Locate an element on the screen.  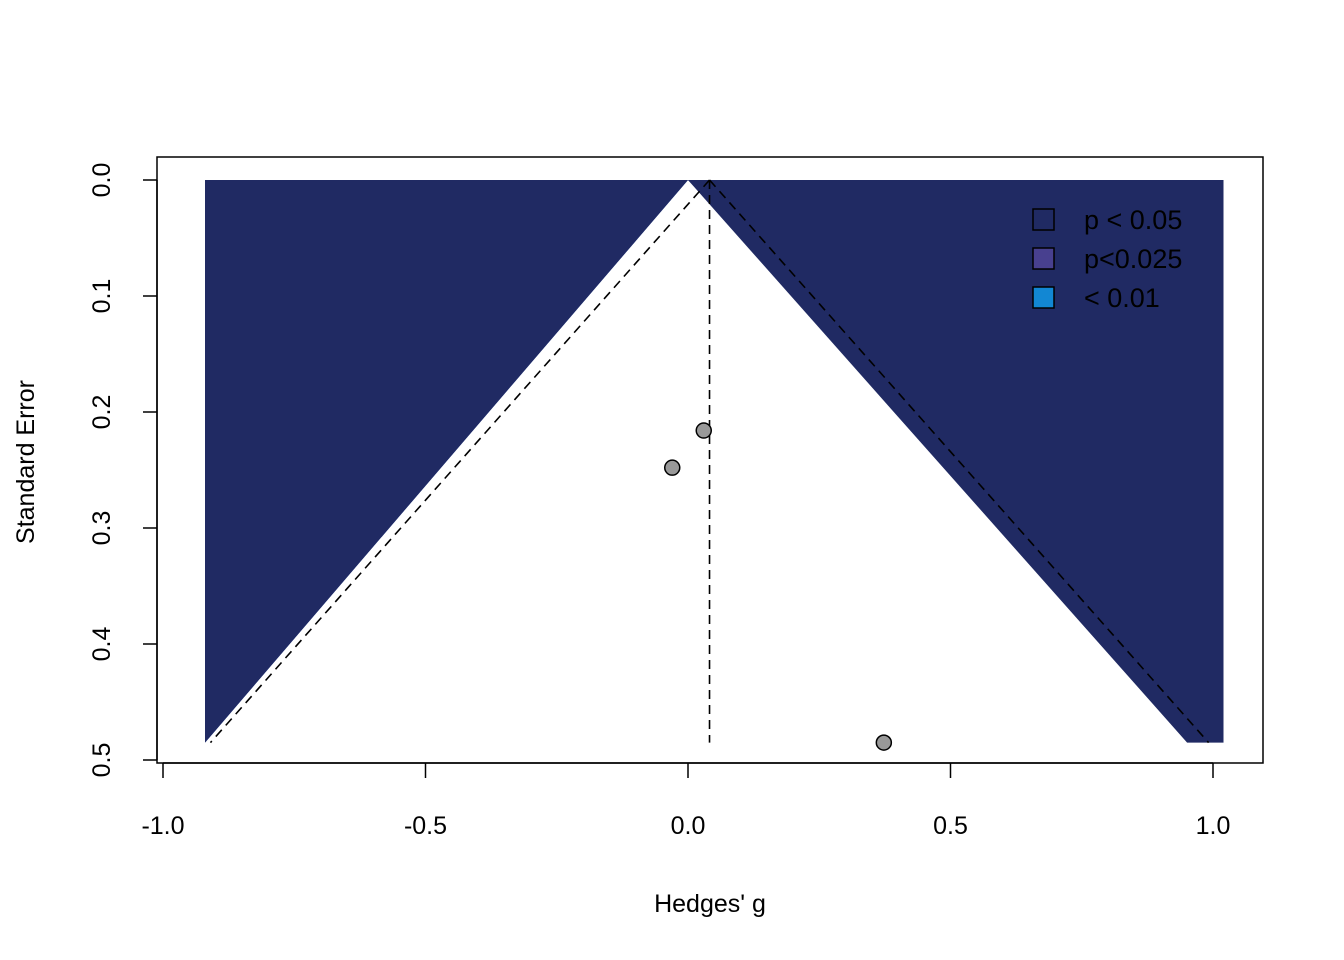
x-tick-label-1: -0.5 is located at coordinates (425, 826).